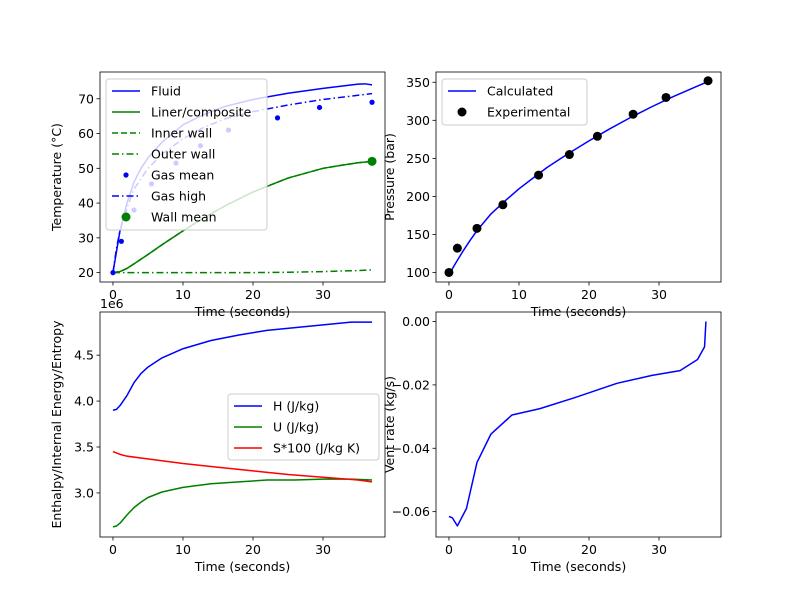 This screenshot has height=600, width=800. I want to click on y-tick-label: 50, so click(86, 168).